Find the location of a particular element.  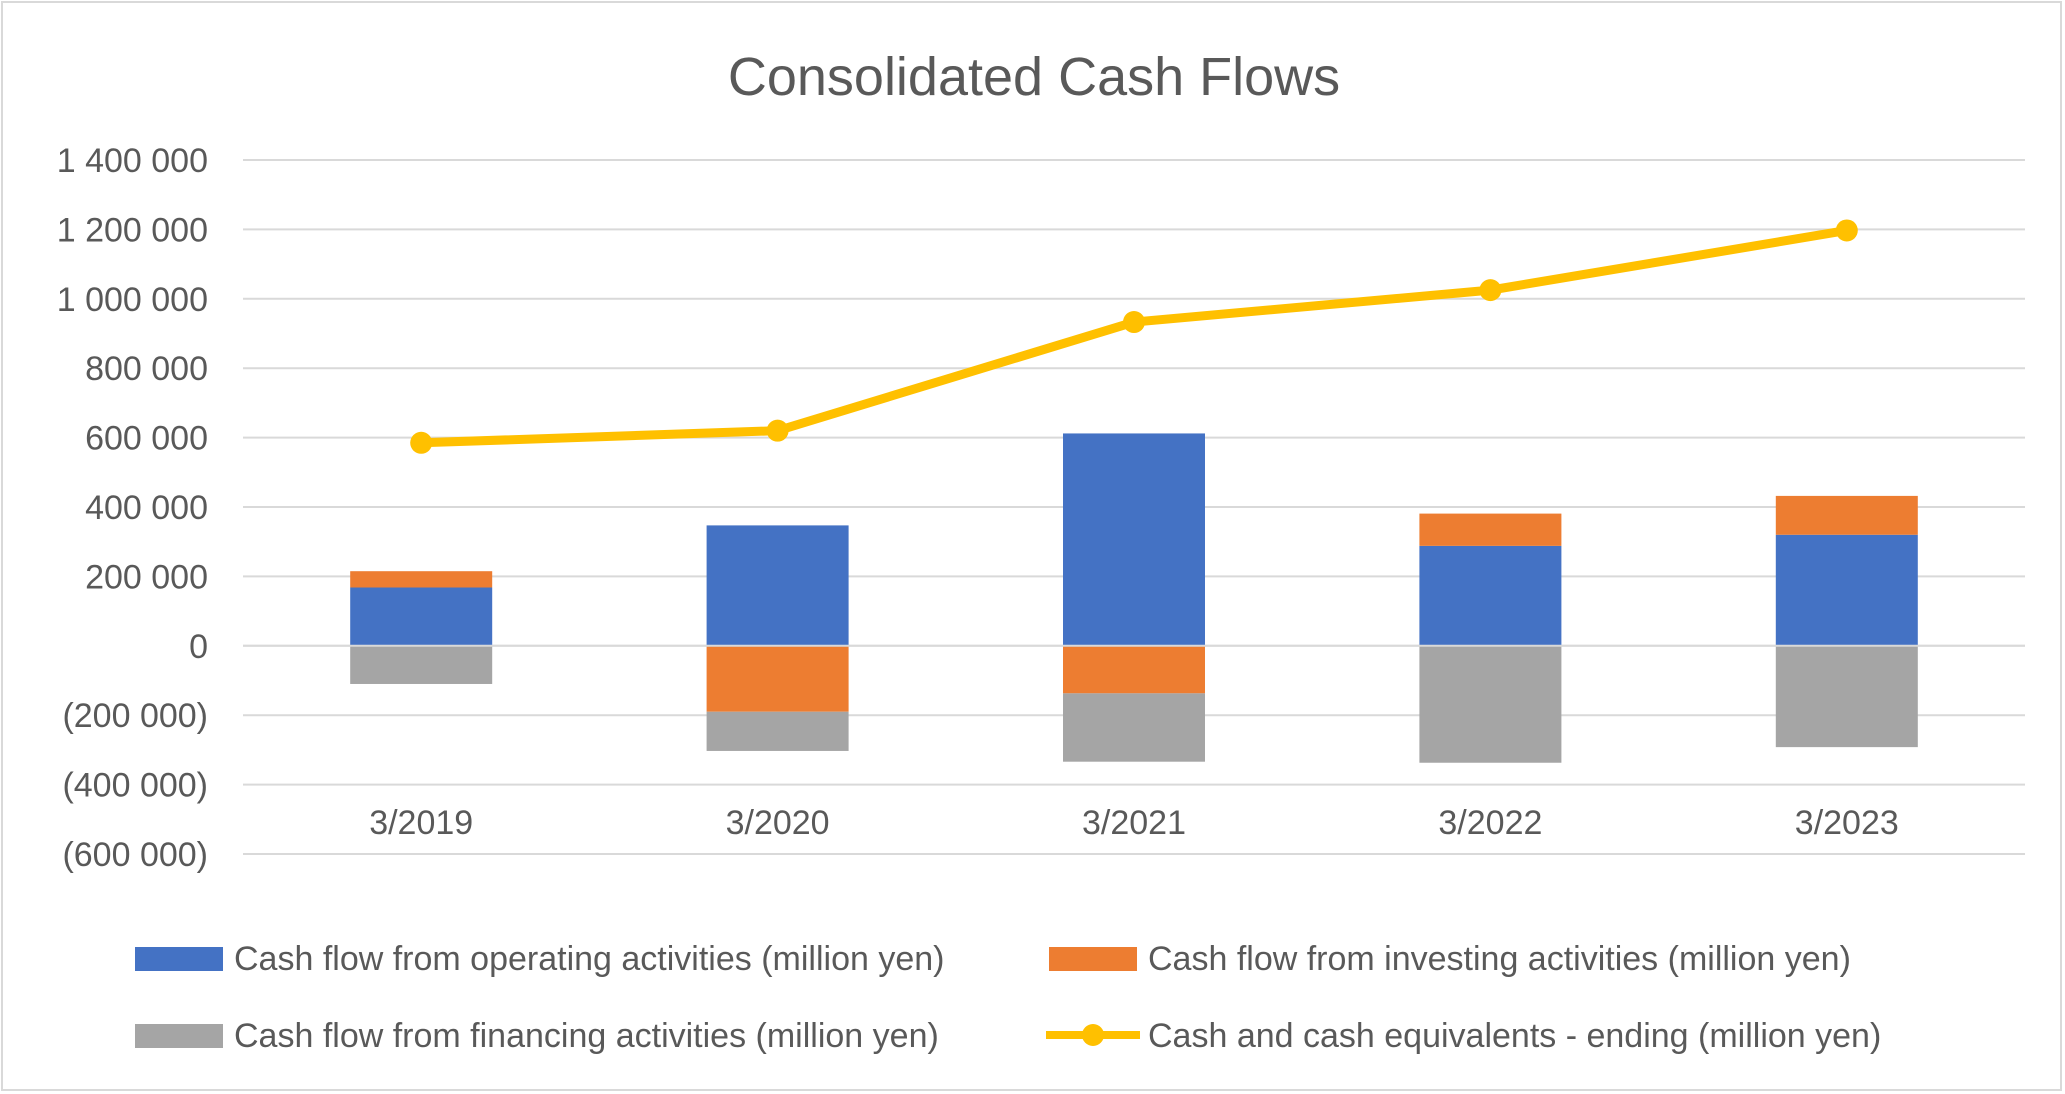

bar-3/2023-series-2 is located at coordinates (1846, 696).